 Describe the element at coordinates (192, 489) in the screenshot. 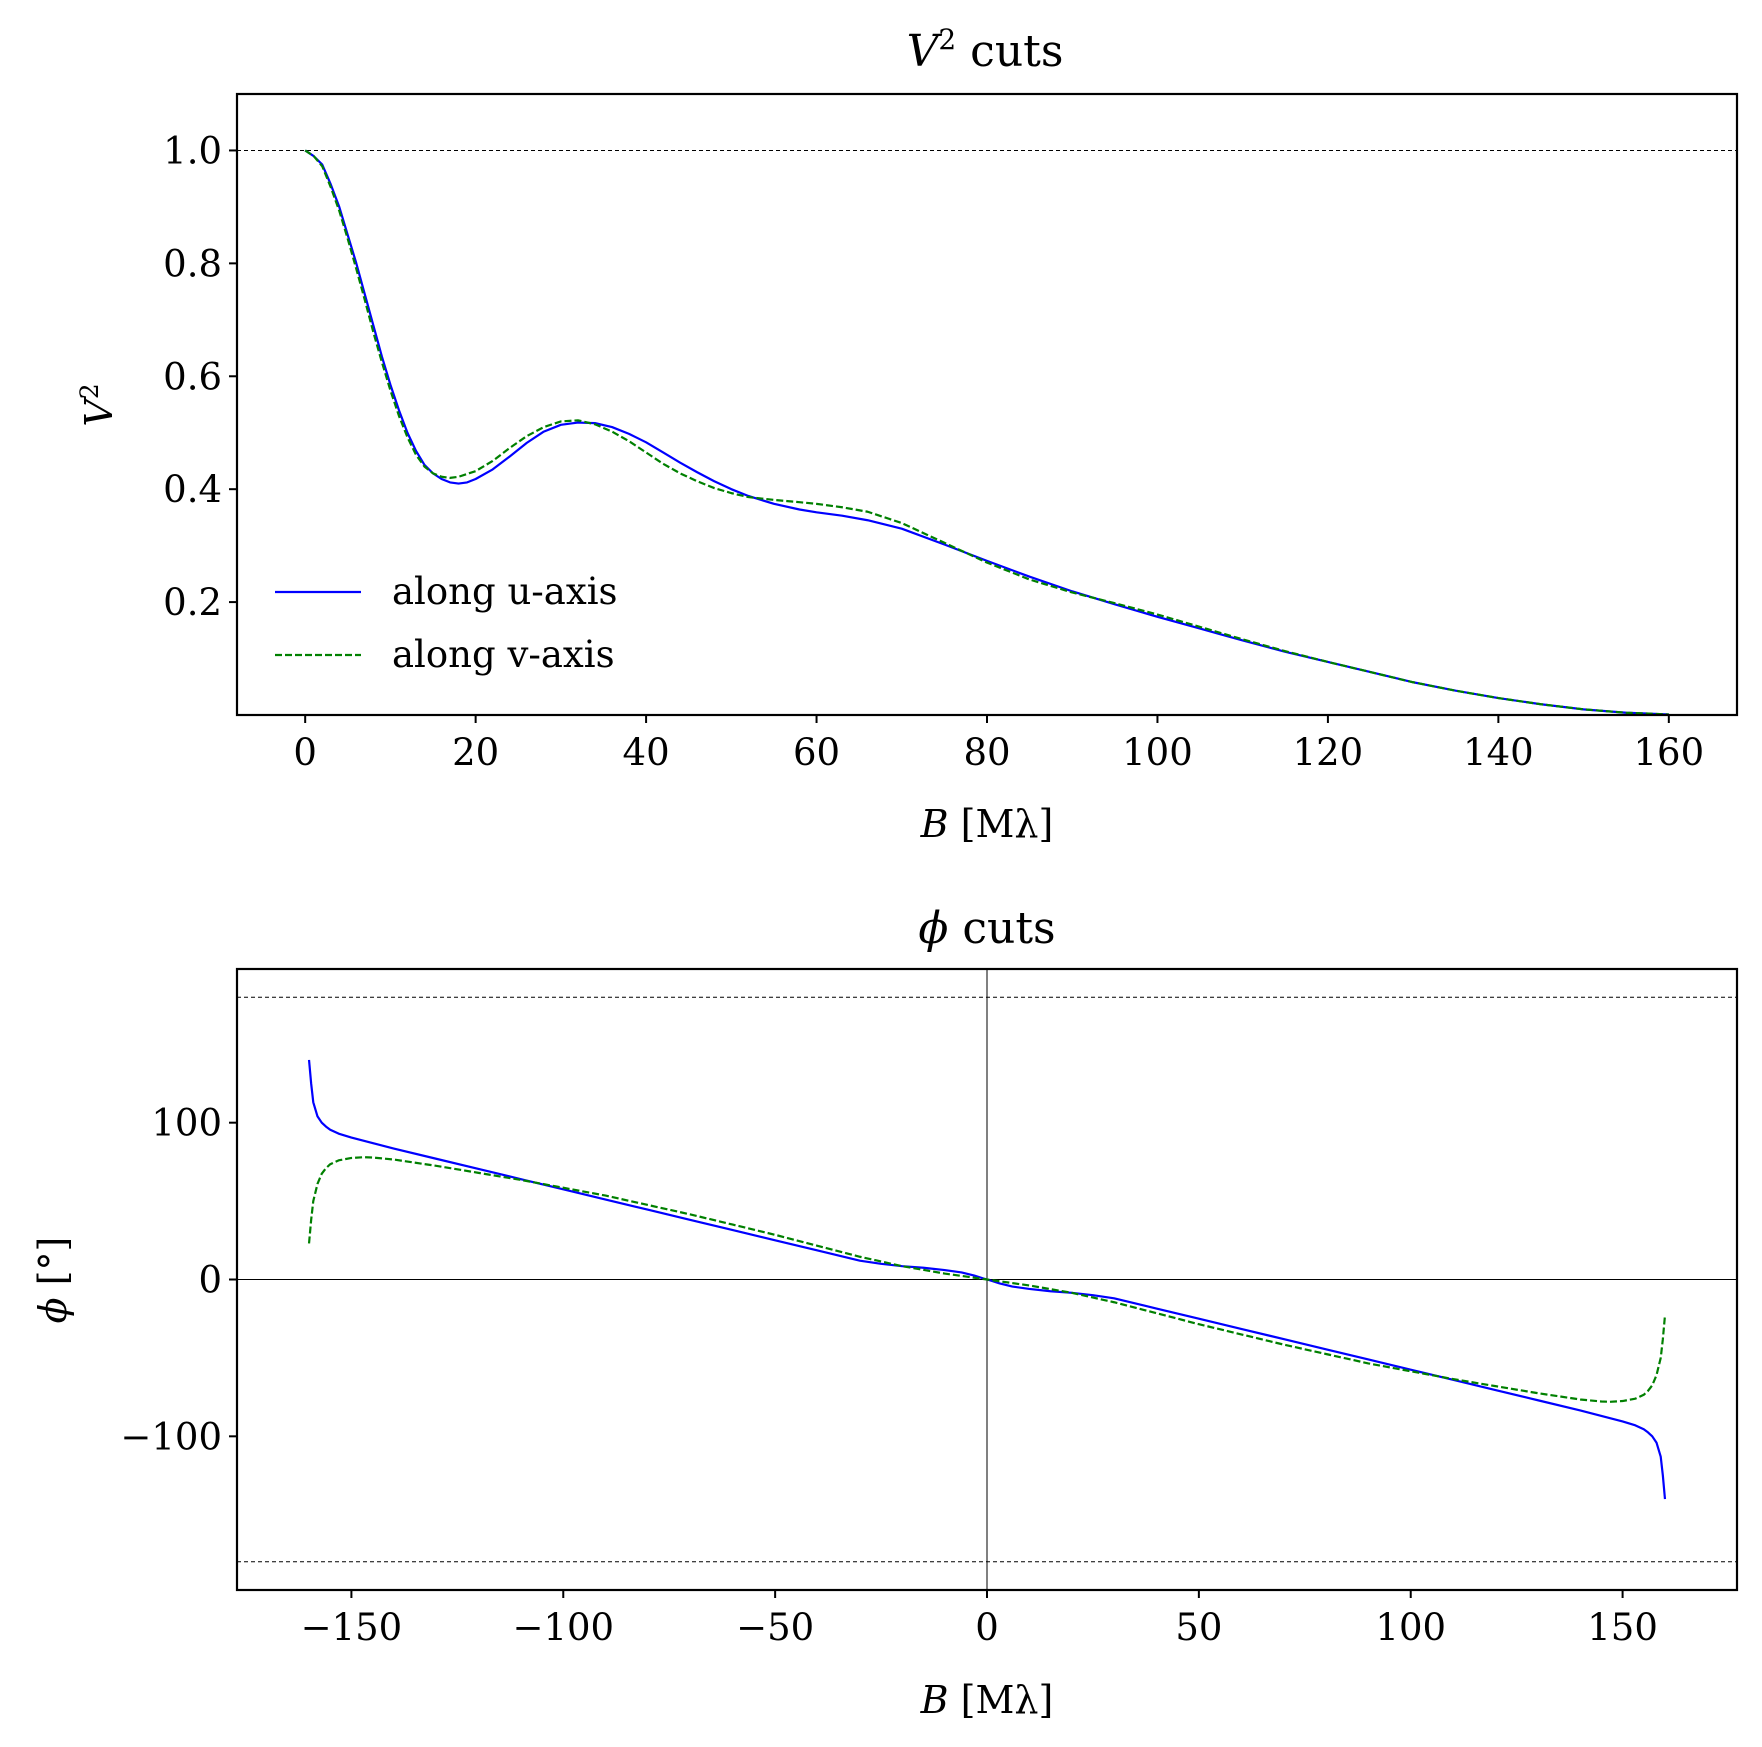

I see `y-tick-label: 0.4` at that location.